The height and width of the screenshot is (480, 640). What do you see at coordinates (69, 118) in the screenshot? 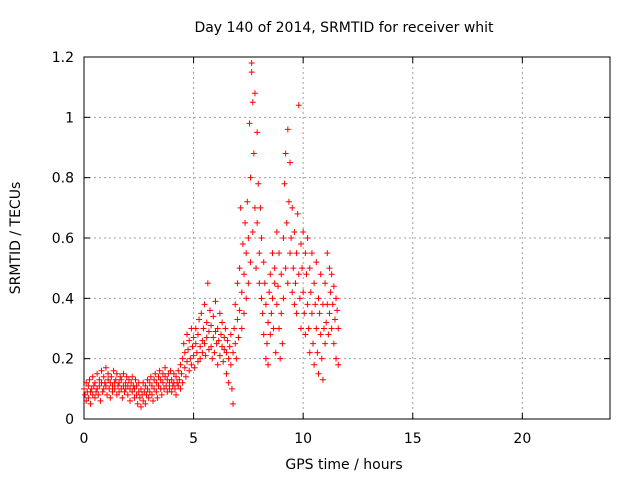
I see `y-tick-label: 1` at bounding box center [69, 118].